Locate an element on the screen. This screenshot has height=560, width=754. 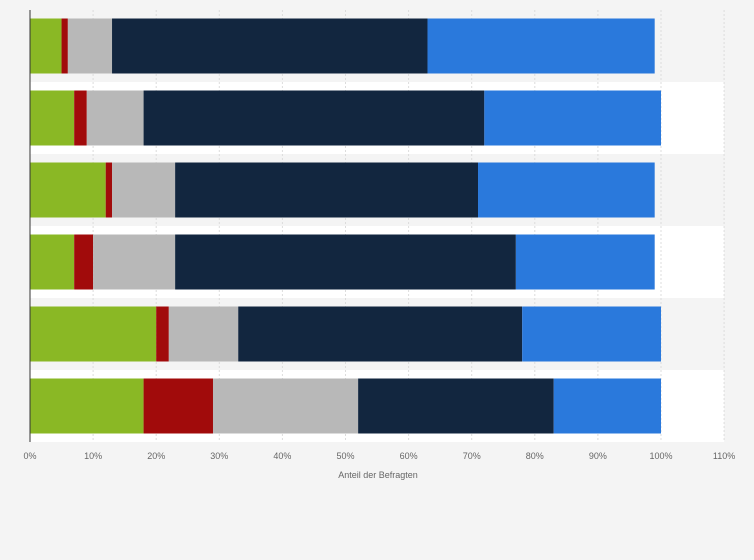
x-tick-label: 70% is located at coordinates (472, 456).